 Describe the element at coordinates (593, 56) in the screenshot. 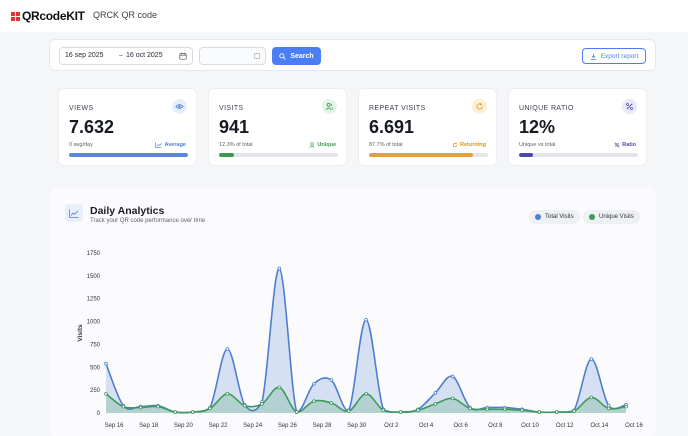

I see `download-icon` at that location.